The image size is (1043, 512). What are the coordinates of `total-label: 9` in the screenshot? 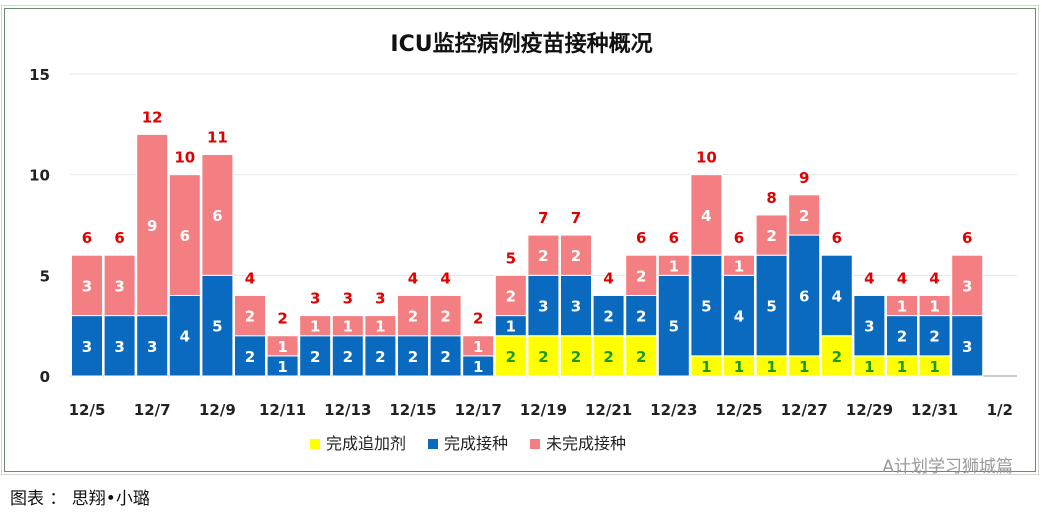 It's located at (804, 178).